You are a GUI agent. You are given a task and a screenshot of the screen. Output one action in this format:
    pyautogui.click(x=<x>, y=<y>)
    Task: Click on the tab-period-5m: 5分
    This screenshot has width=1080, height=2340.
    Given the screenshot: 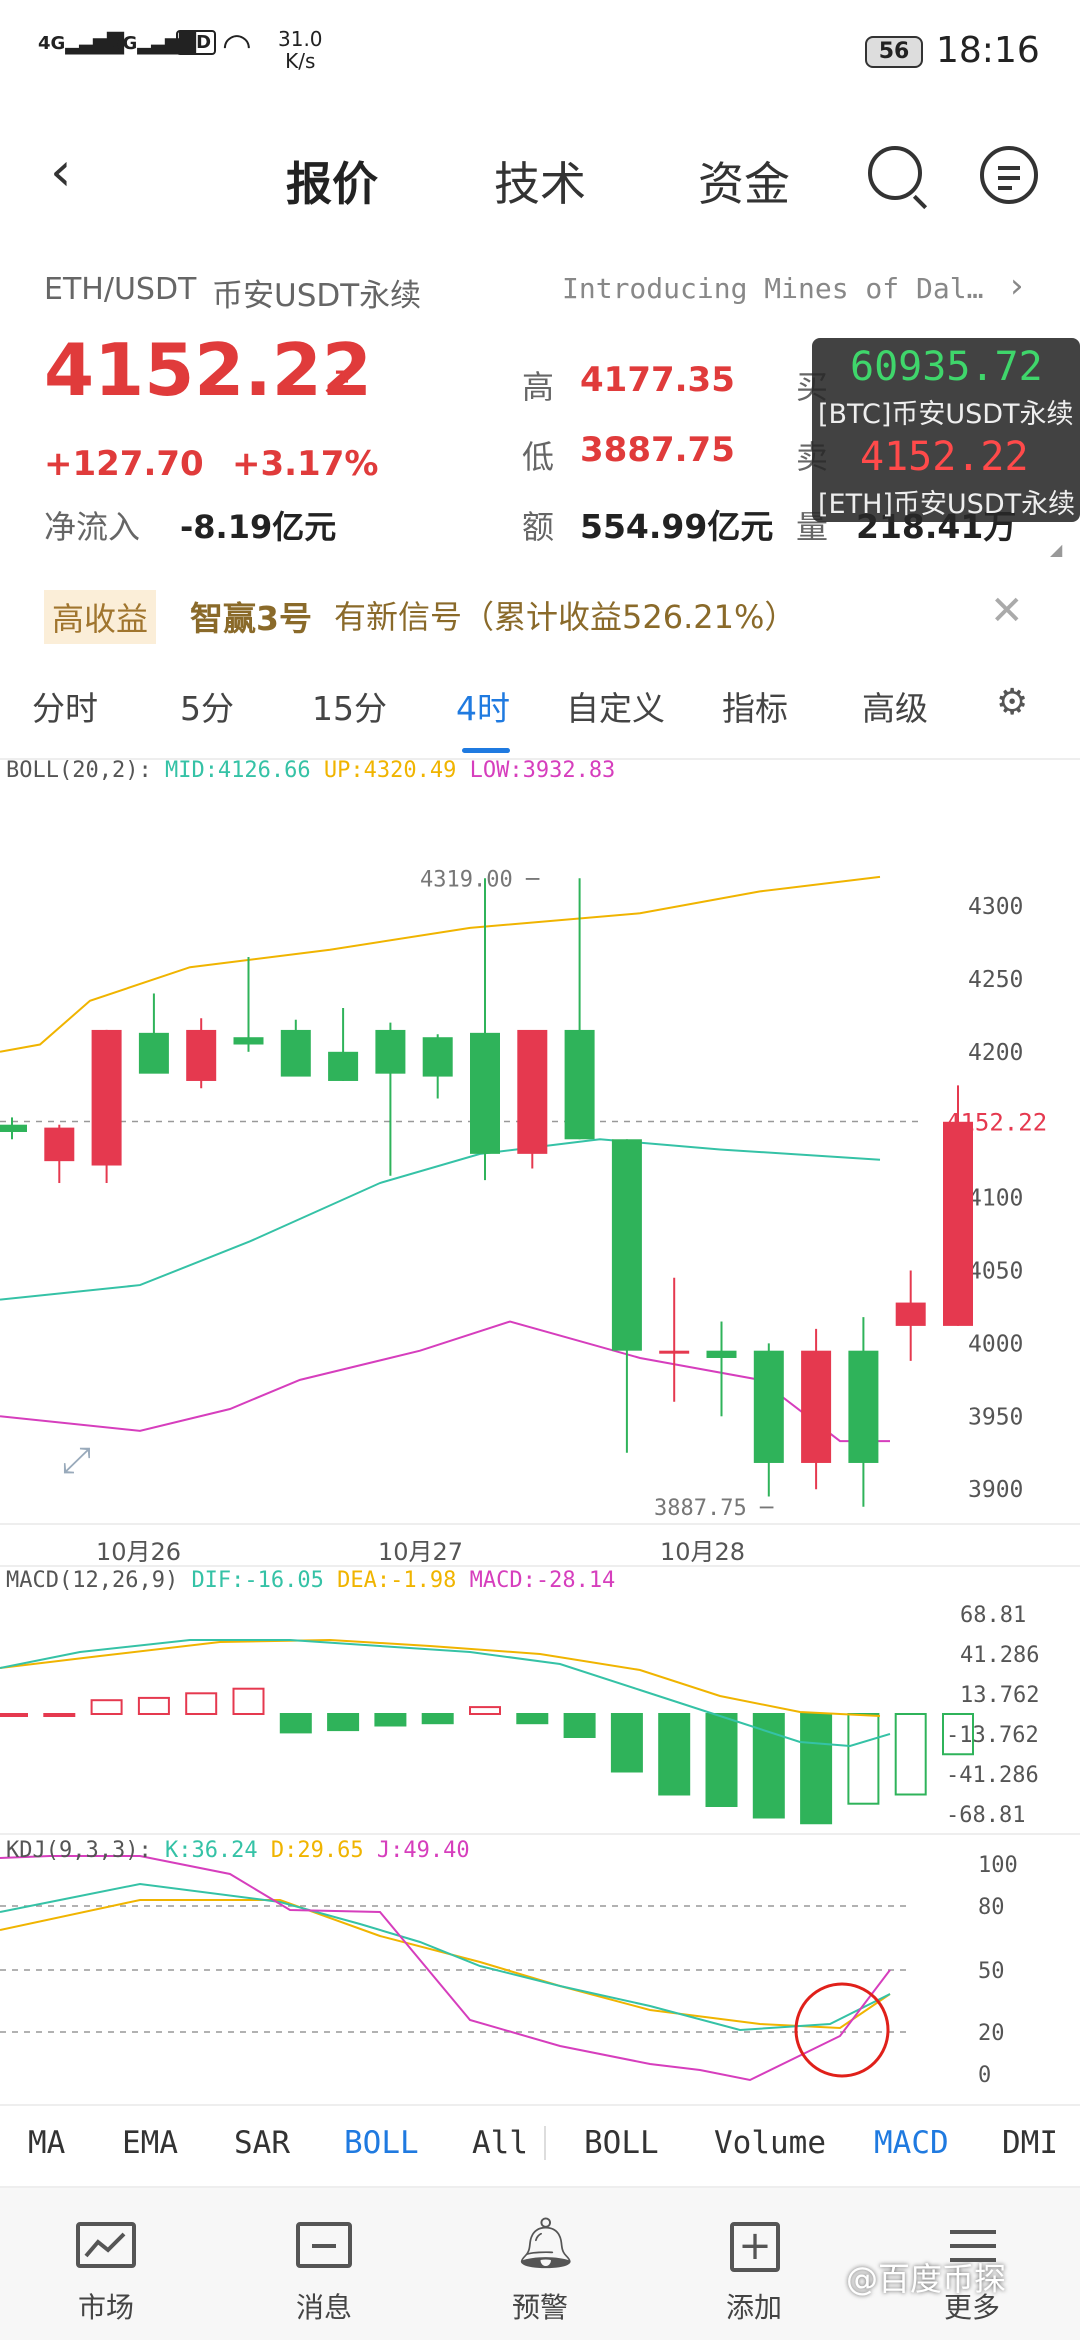 What is the action you would take?
    pyautogui.click(x=207, y=708)
    